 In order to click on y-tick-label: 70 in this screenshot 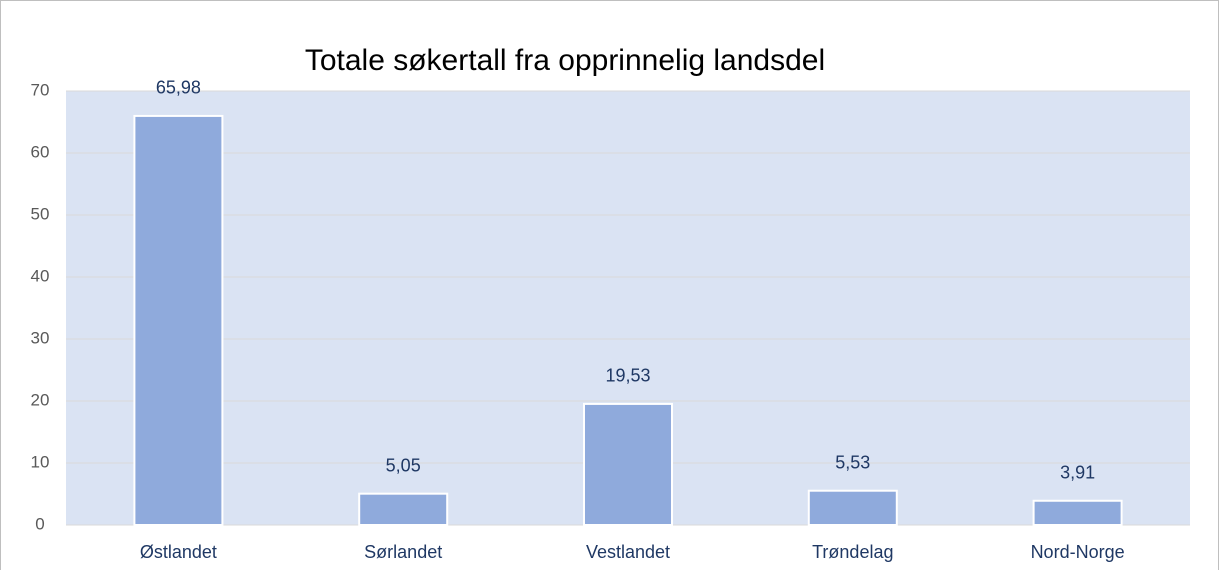, I will do `click(40, 89)`.